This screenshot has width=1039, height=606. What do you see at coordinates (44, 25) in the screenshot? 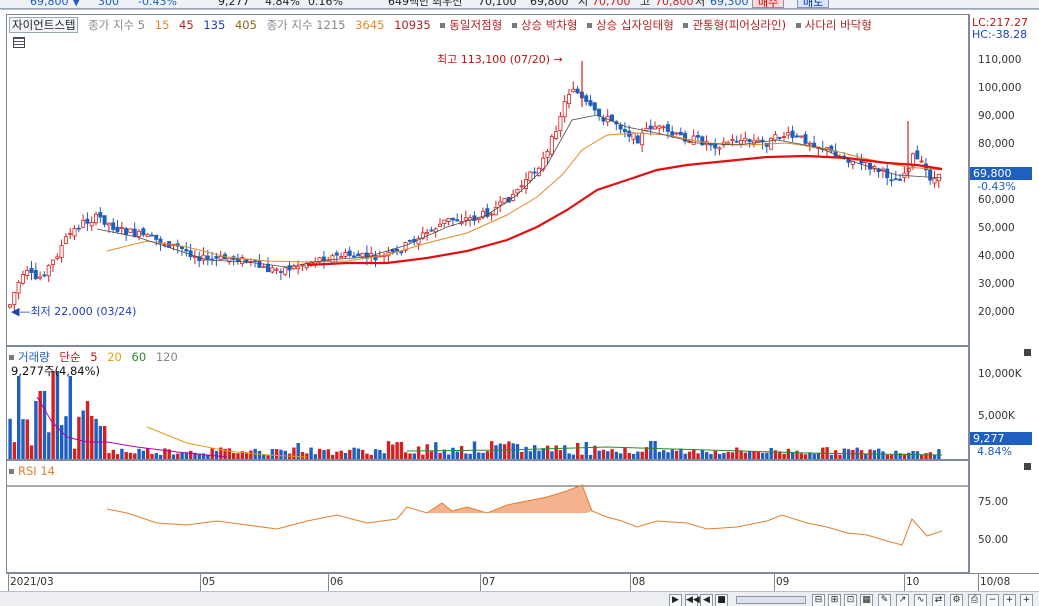
I see `indicator-name: 자이언트스텝` at bounding box center [44, 25].